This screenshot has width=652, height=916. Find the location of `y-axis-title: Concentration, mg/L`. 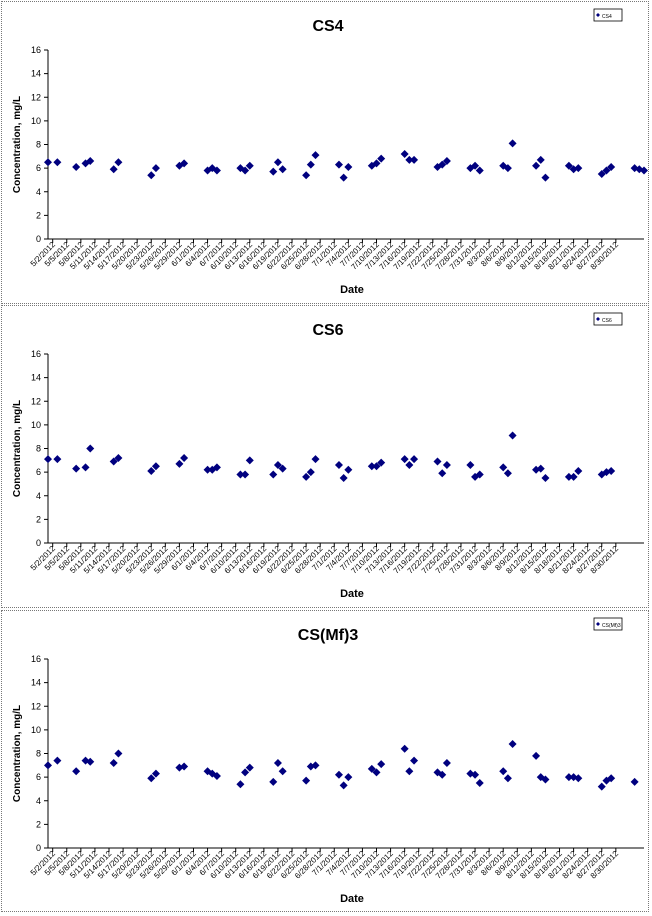

y-axis-title: Concentration, mg/L is located at coordinates (17, 448).